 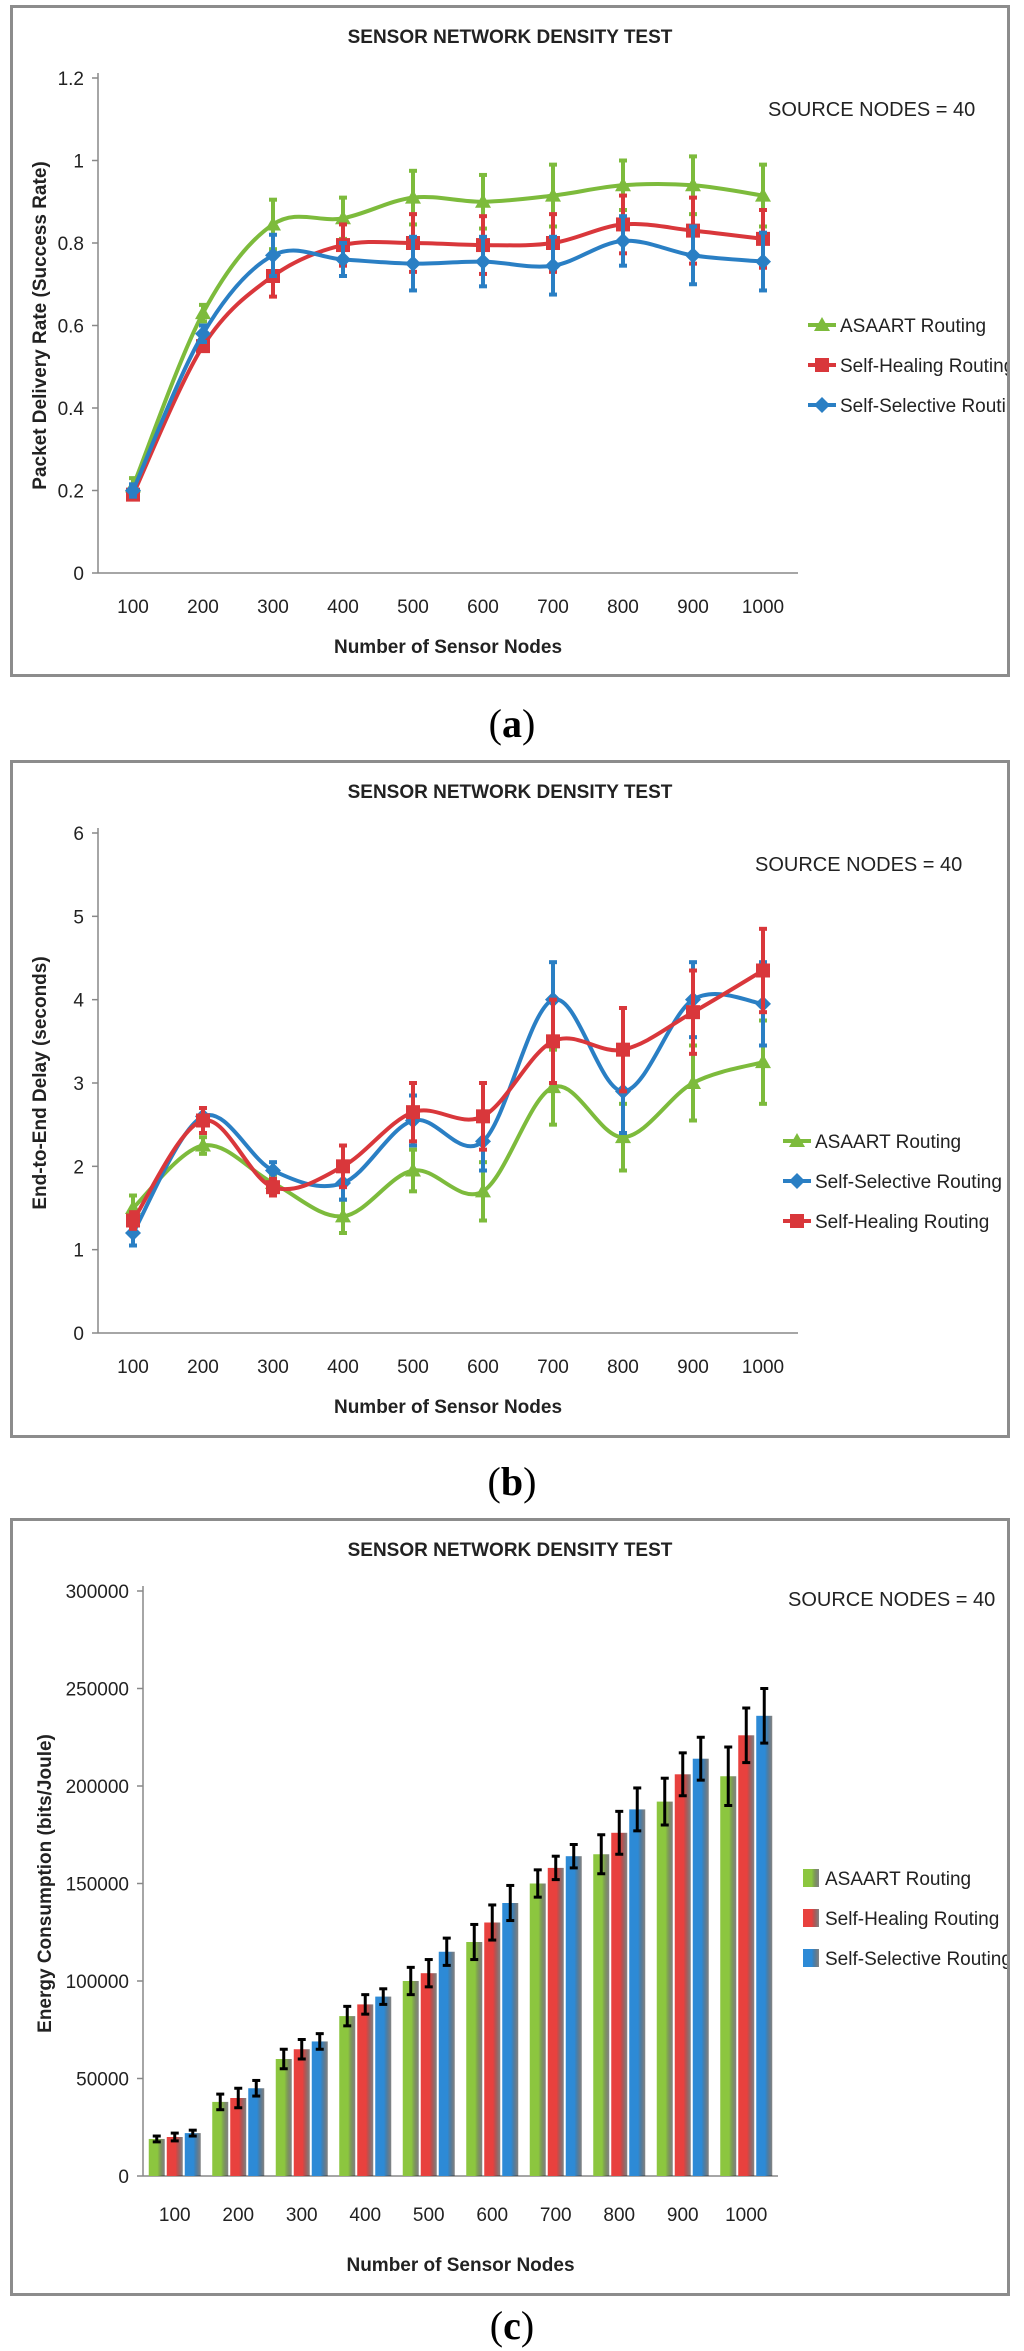 What do you see at coordinates (71, 327) in the screenshot?
I see `y-tick-label: 0.6` at bounding box center [71, 327].